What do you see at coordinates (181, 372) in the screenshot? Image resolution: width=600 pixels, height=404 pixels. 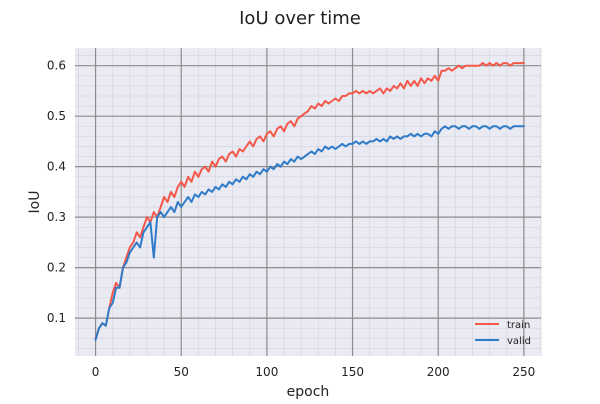 I see `x-tick-label: 50` at bounding box center [181, 372].